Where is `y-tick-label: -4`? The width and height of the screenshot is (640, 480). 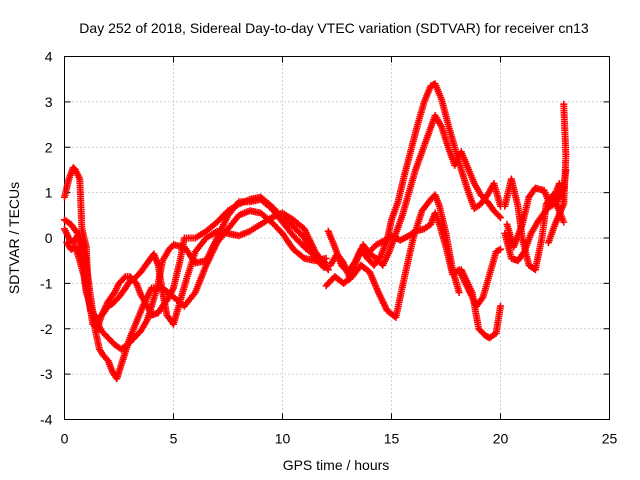
y-tick-label: -4 is located at coordinates (46, 420).